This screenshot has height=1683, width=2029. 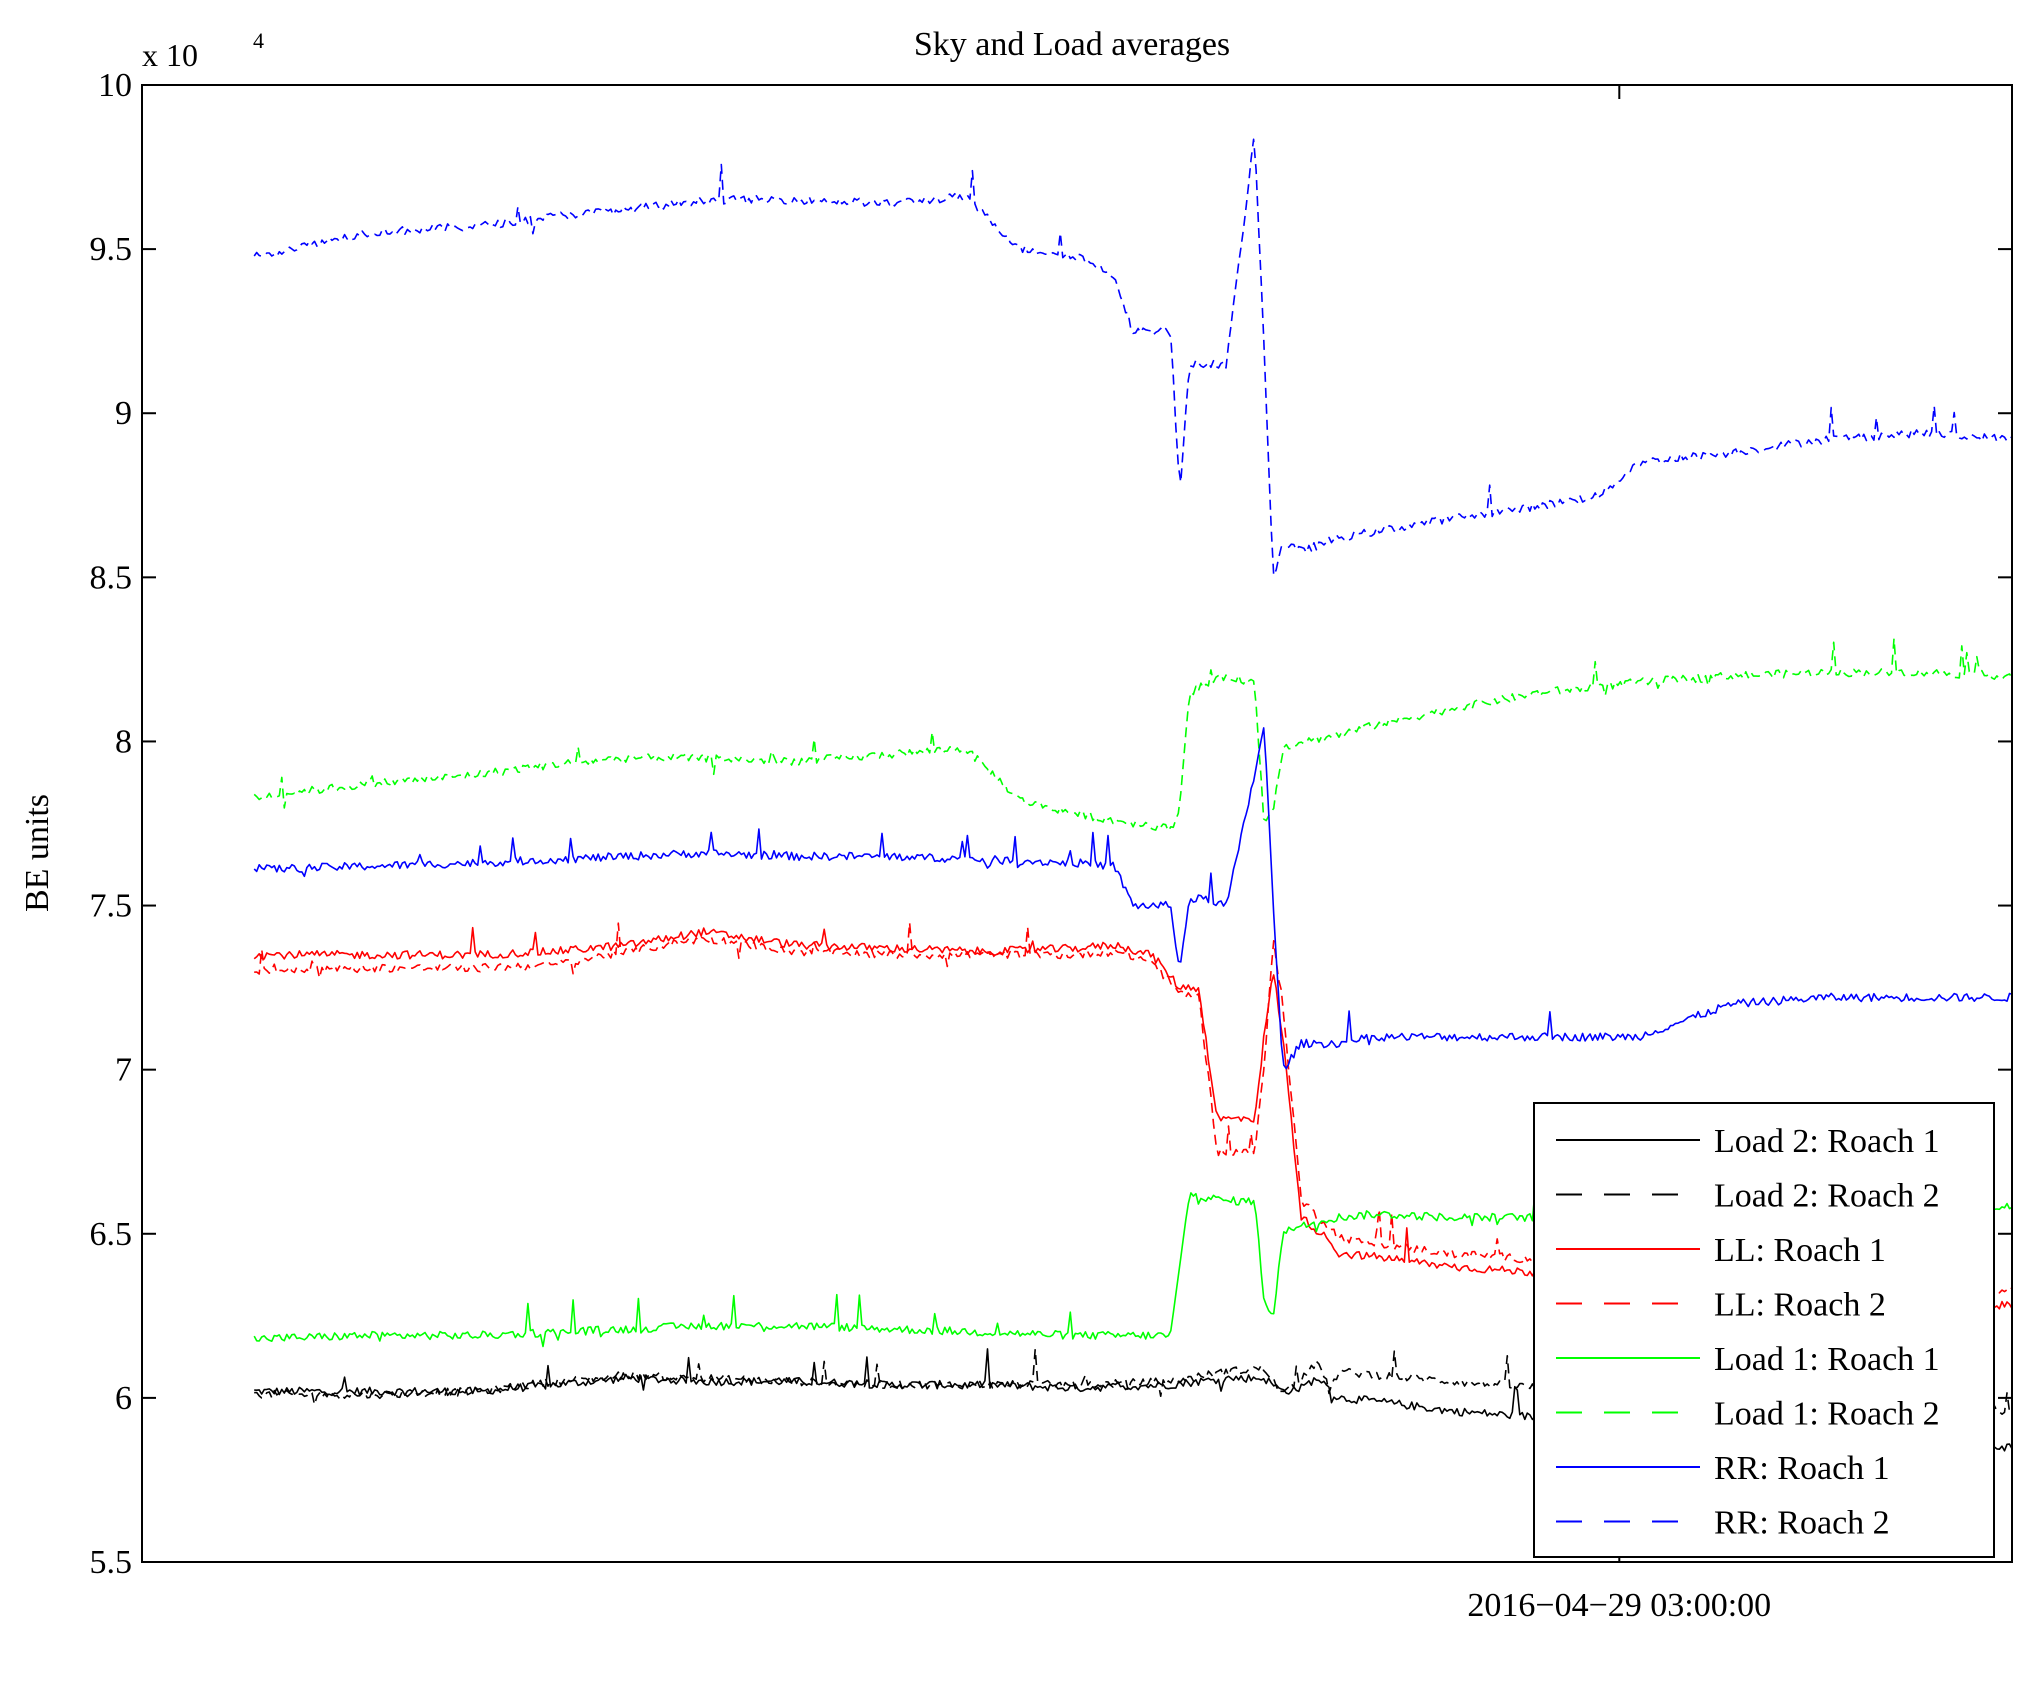 What do you see at coordinates (1072, 44) in the screenshot?
I see `chart-title: Sky and Load averages` at bounding box center [1072, 44].